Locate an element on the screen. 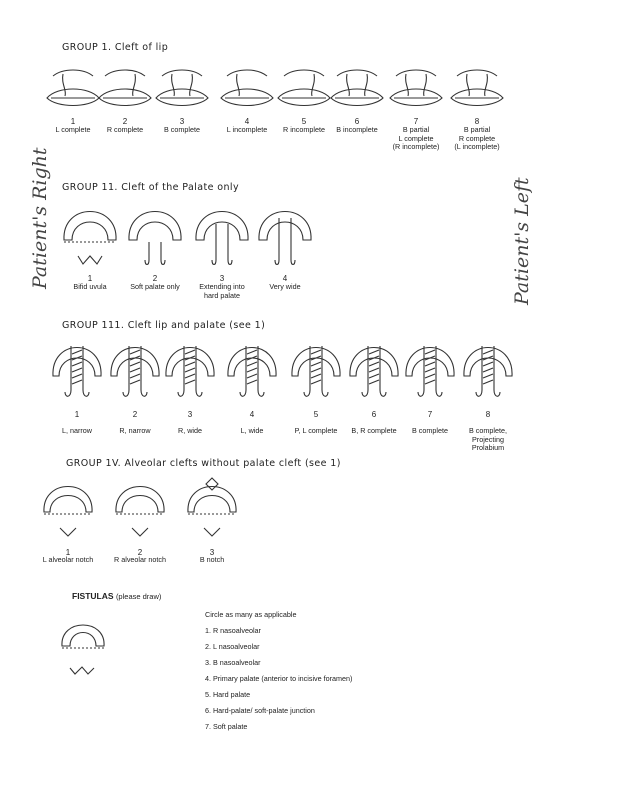  group3-title: GROUP 111. Cleft lip and palate (see 1) is located at coordinates (164, 325).